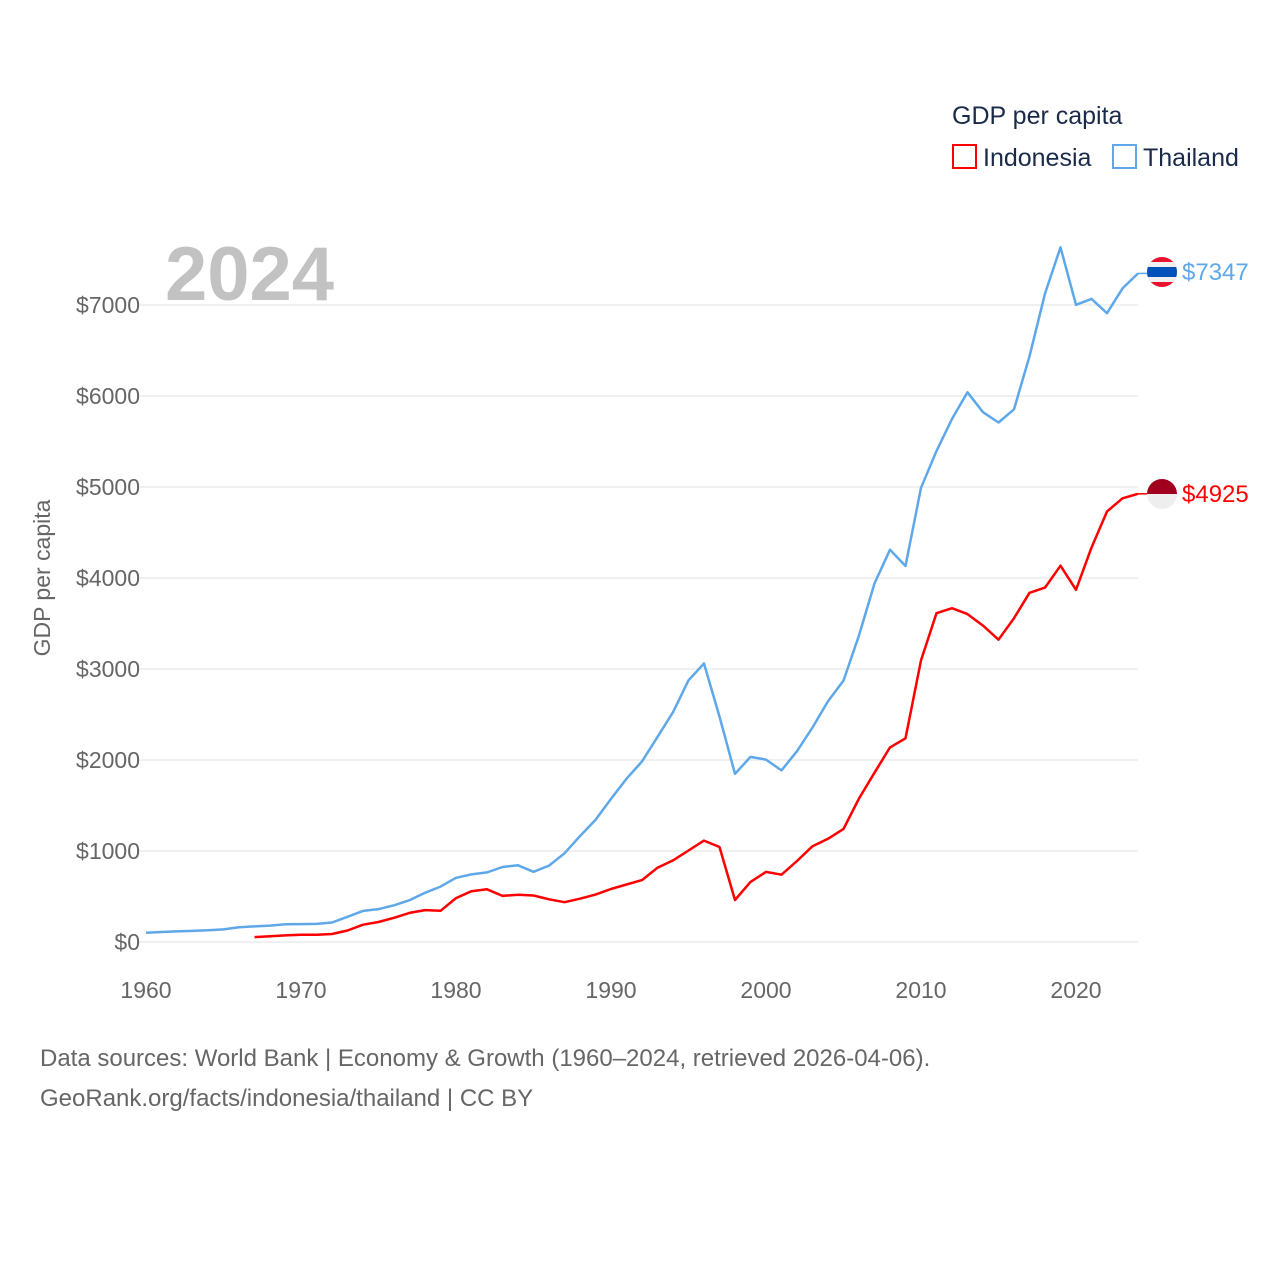 This screenshot has height=1280, width=1280. Describe the element at coordinates (1124, 156) in the screenshot. I see `legend-swatch-thailand` at that location.